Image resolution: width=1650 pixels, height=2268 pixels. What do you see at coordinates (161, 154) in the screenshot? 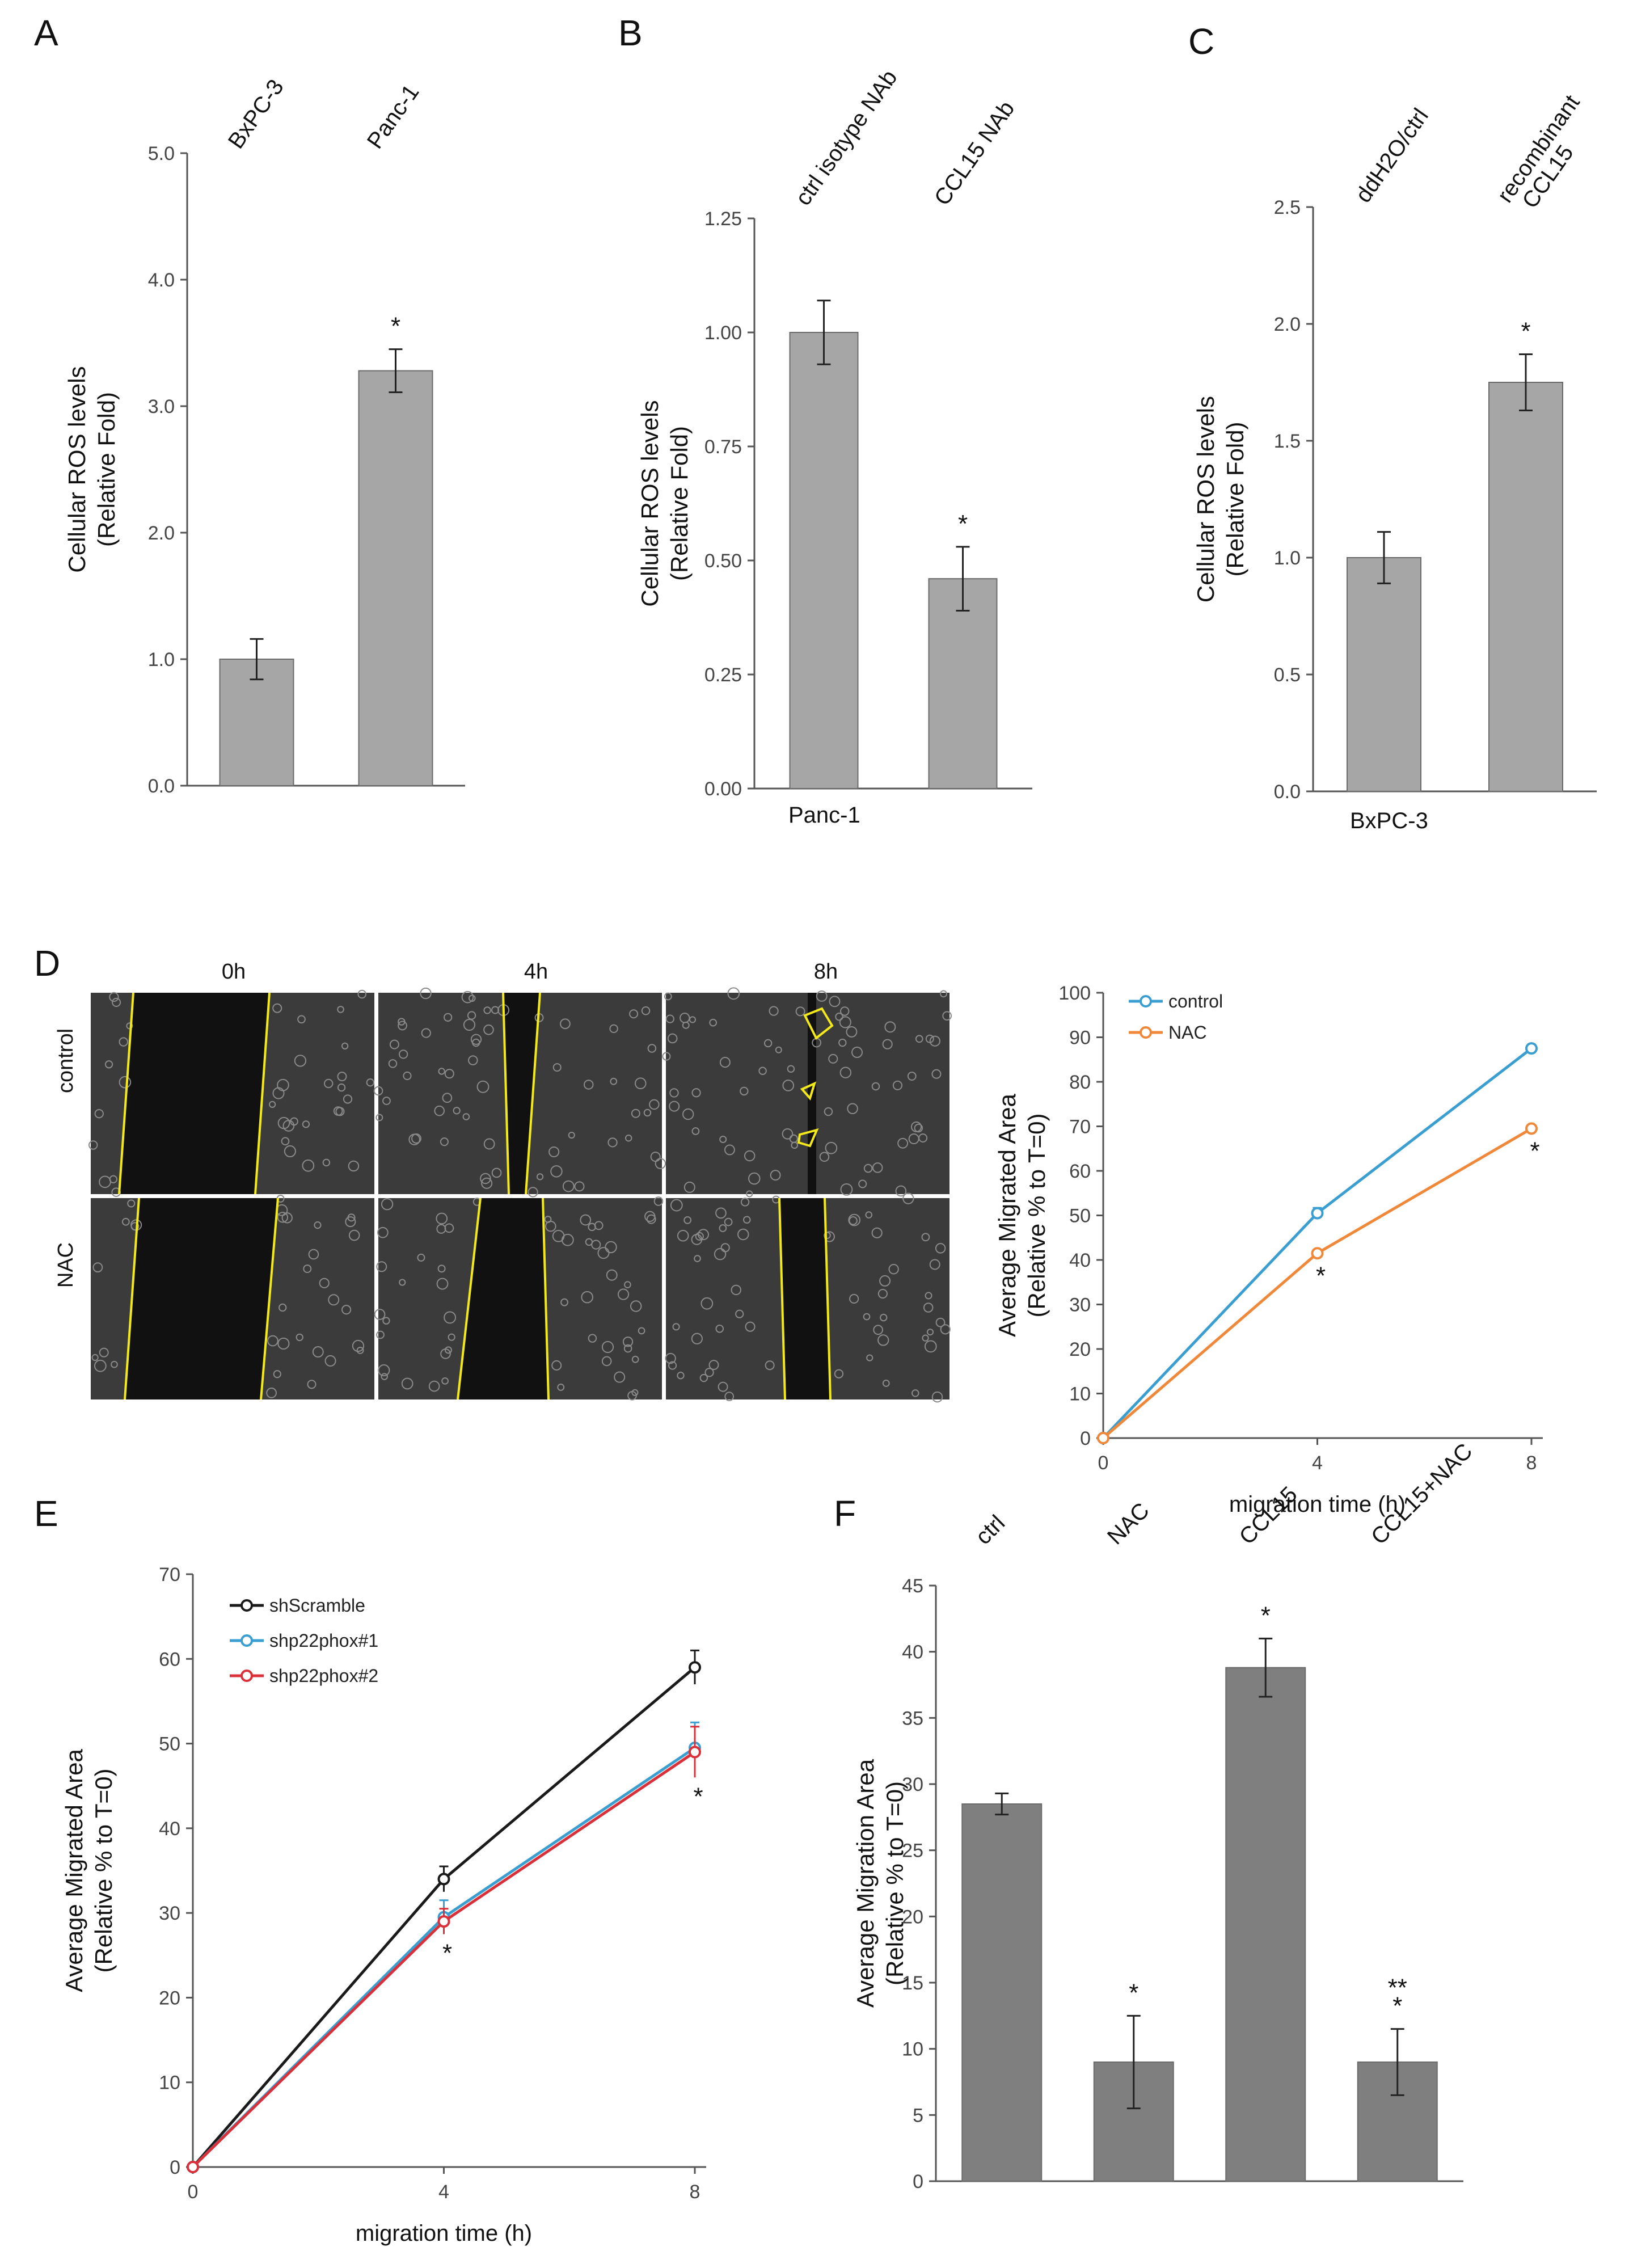
I see `y-tick-label: 5.0` at bounding box center [161, 154].